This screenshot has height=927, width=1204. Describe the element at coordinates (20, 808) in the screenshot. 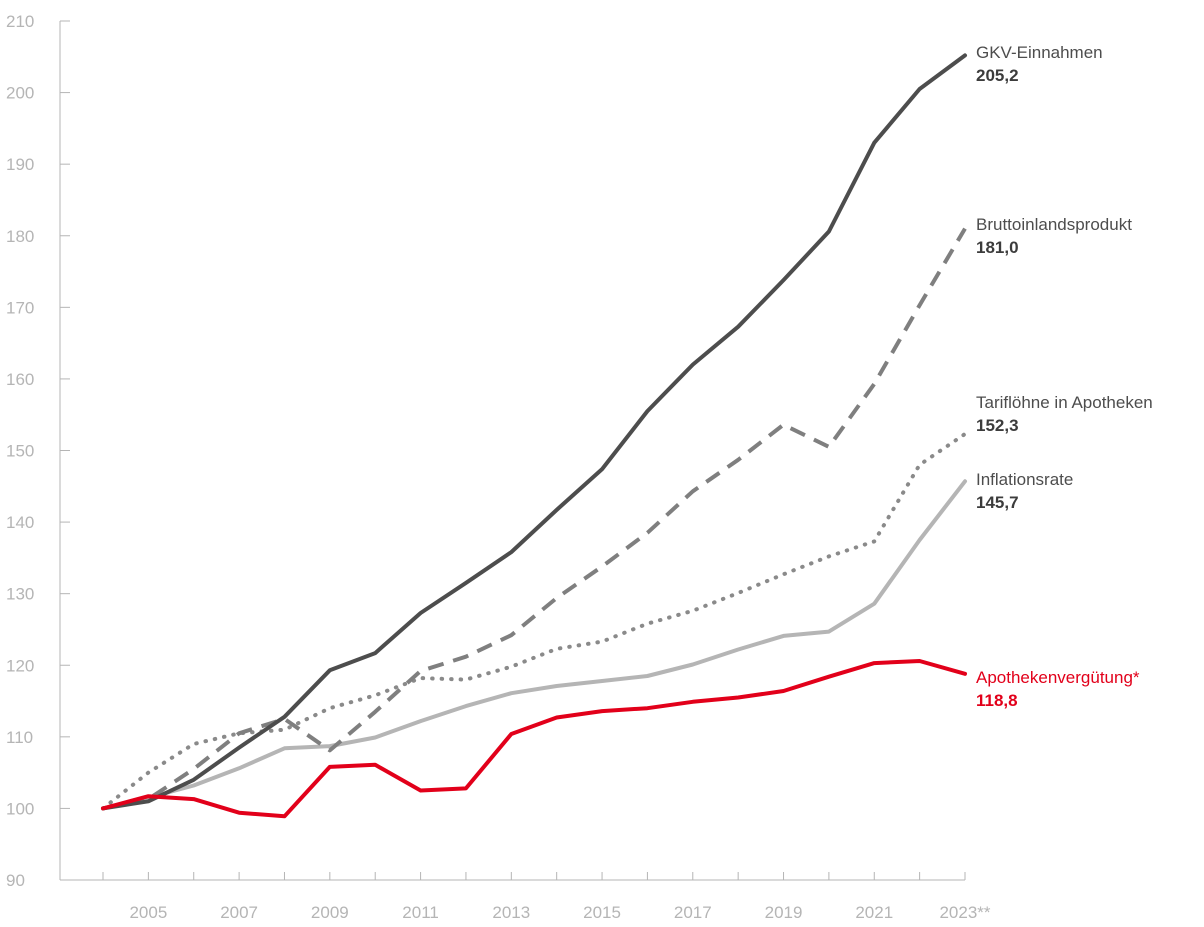

I see `y-tick-label: 100` at that location.